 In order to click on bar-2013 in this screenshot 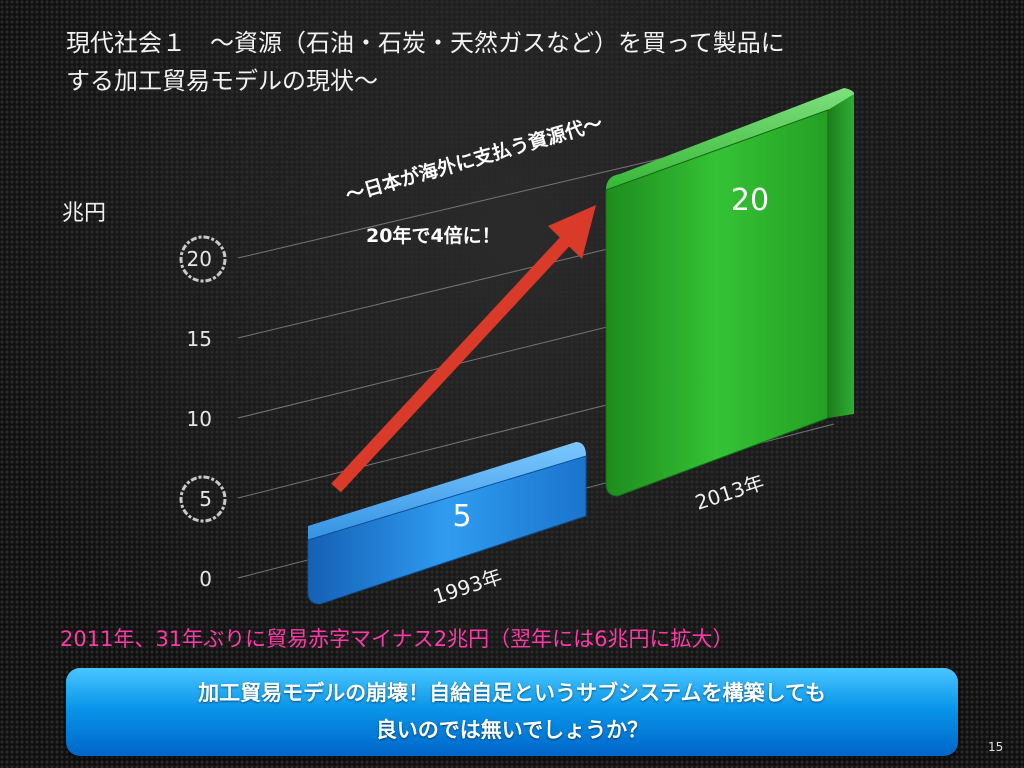, I will do `click(717, 303)`.